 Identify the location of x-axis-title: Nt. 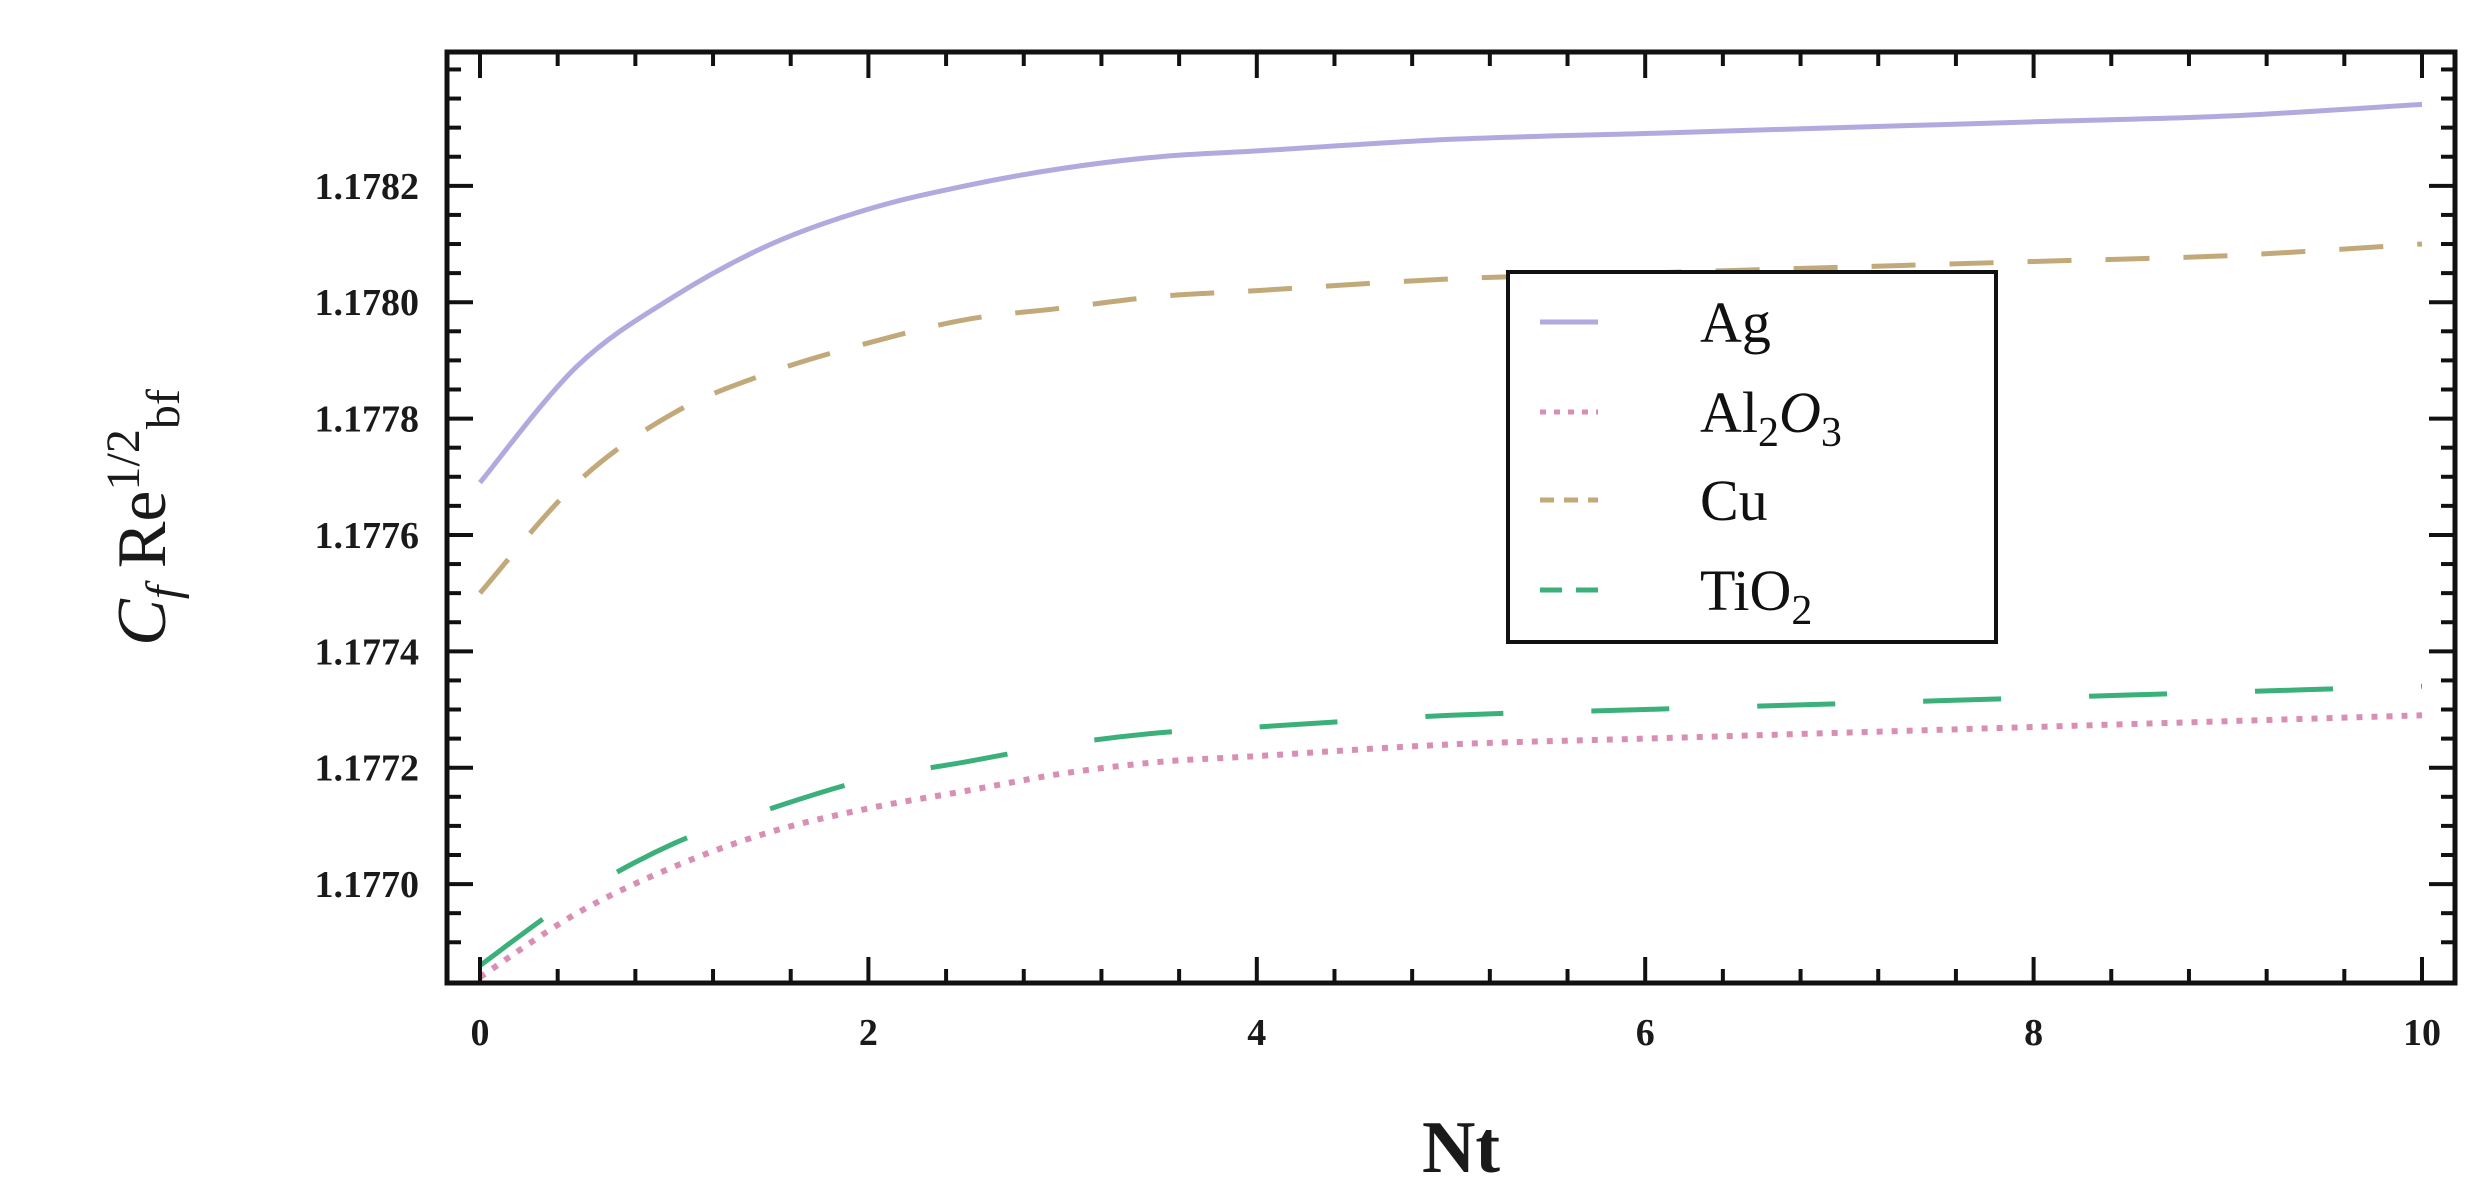
(1461, 1148).